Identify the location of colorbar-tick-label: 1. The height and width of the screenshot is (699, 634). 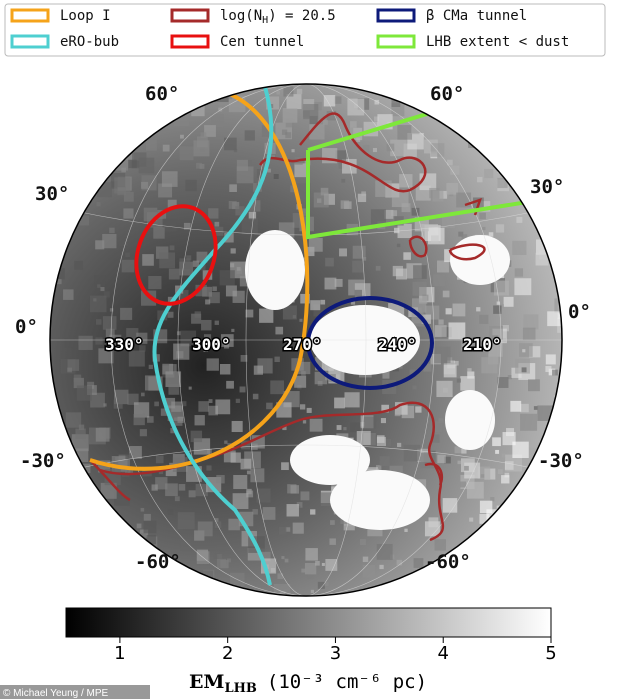
(119, 653).